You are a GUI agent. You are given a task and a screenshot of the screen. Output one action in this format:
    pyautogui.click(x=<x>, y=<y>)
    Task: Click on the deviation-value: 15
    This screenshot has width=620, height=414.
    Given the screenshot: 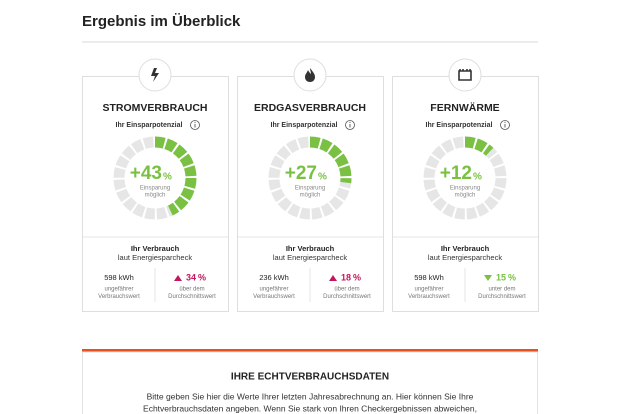 What is the action you would take?
    pyautogui.click(x=501, y=277)
    